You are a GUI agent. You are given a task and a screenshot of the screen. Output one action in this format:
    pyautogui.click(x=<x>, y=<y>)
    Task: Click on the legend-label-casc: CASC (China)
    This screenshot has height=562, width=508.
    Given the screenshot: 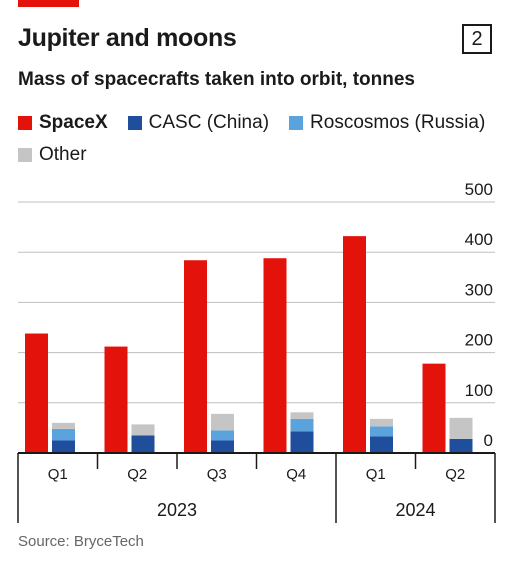 What is the action you would take?
    pyautogui.click(x=209, y=122)
    